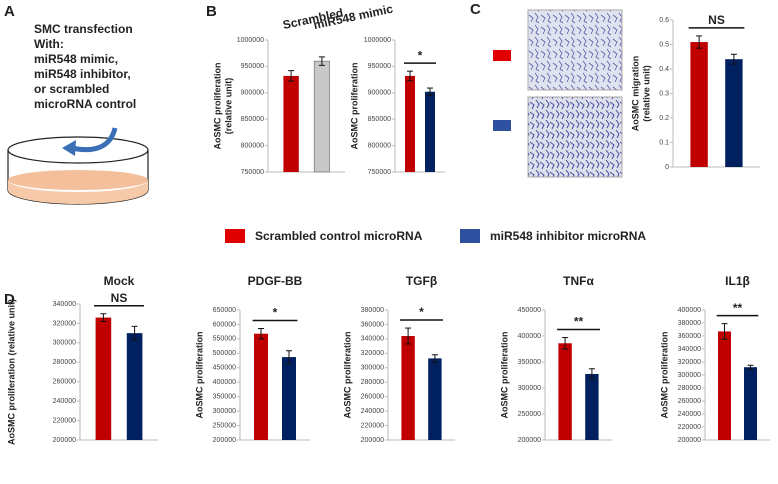 The image size is (778, 484). What do you see at coordinates (664, 118) in the screenshot?
I see `y-tick-label: 0.2` at bounding box center [664, 118].